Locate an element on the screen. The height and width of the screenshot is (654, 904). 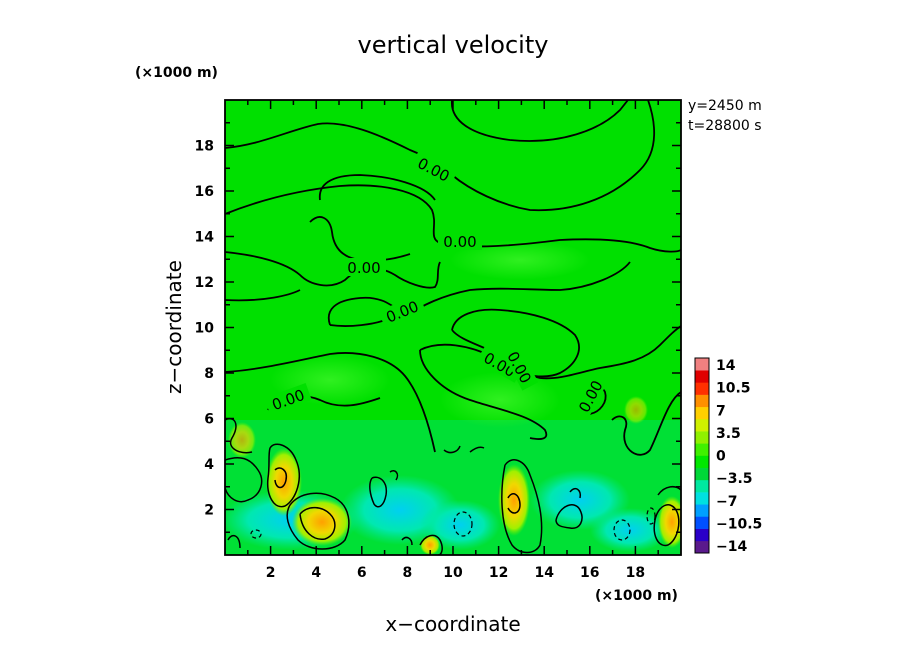
x-tick-label: 4 is located at coordinates (316, 573).